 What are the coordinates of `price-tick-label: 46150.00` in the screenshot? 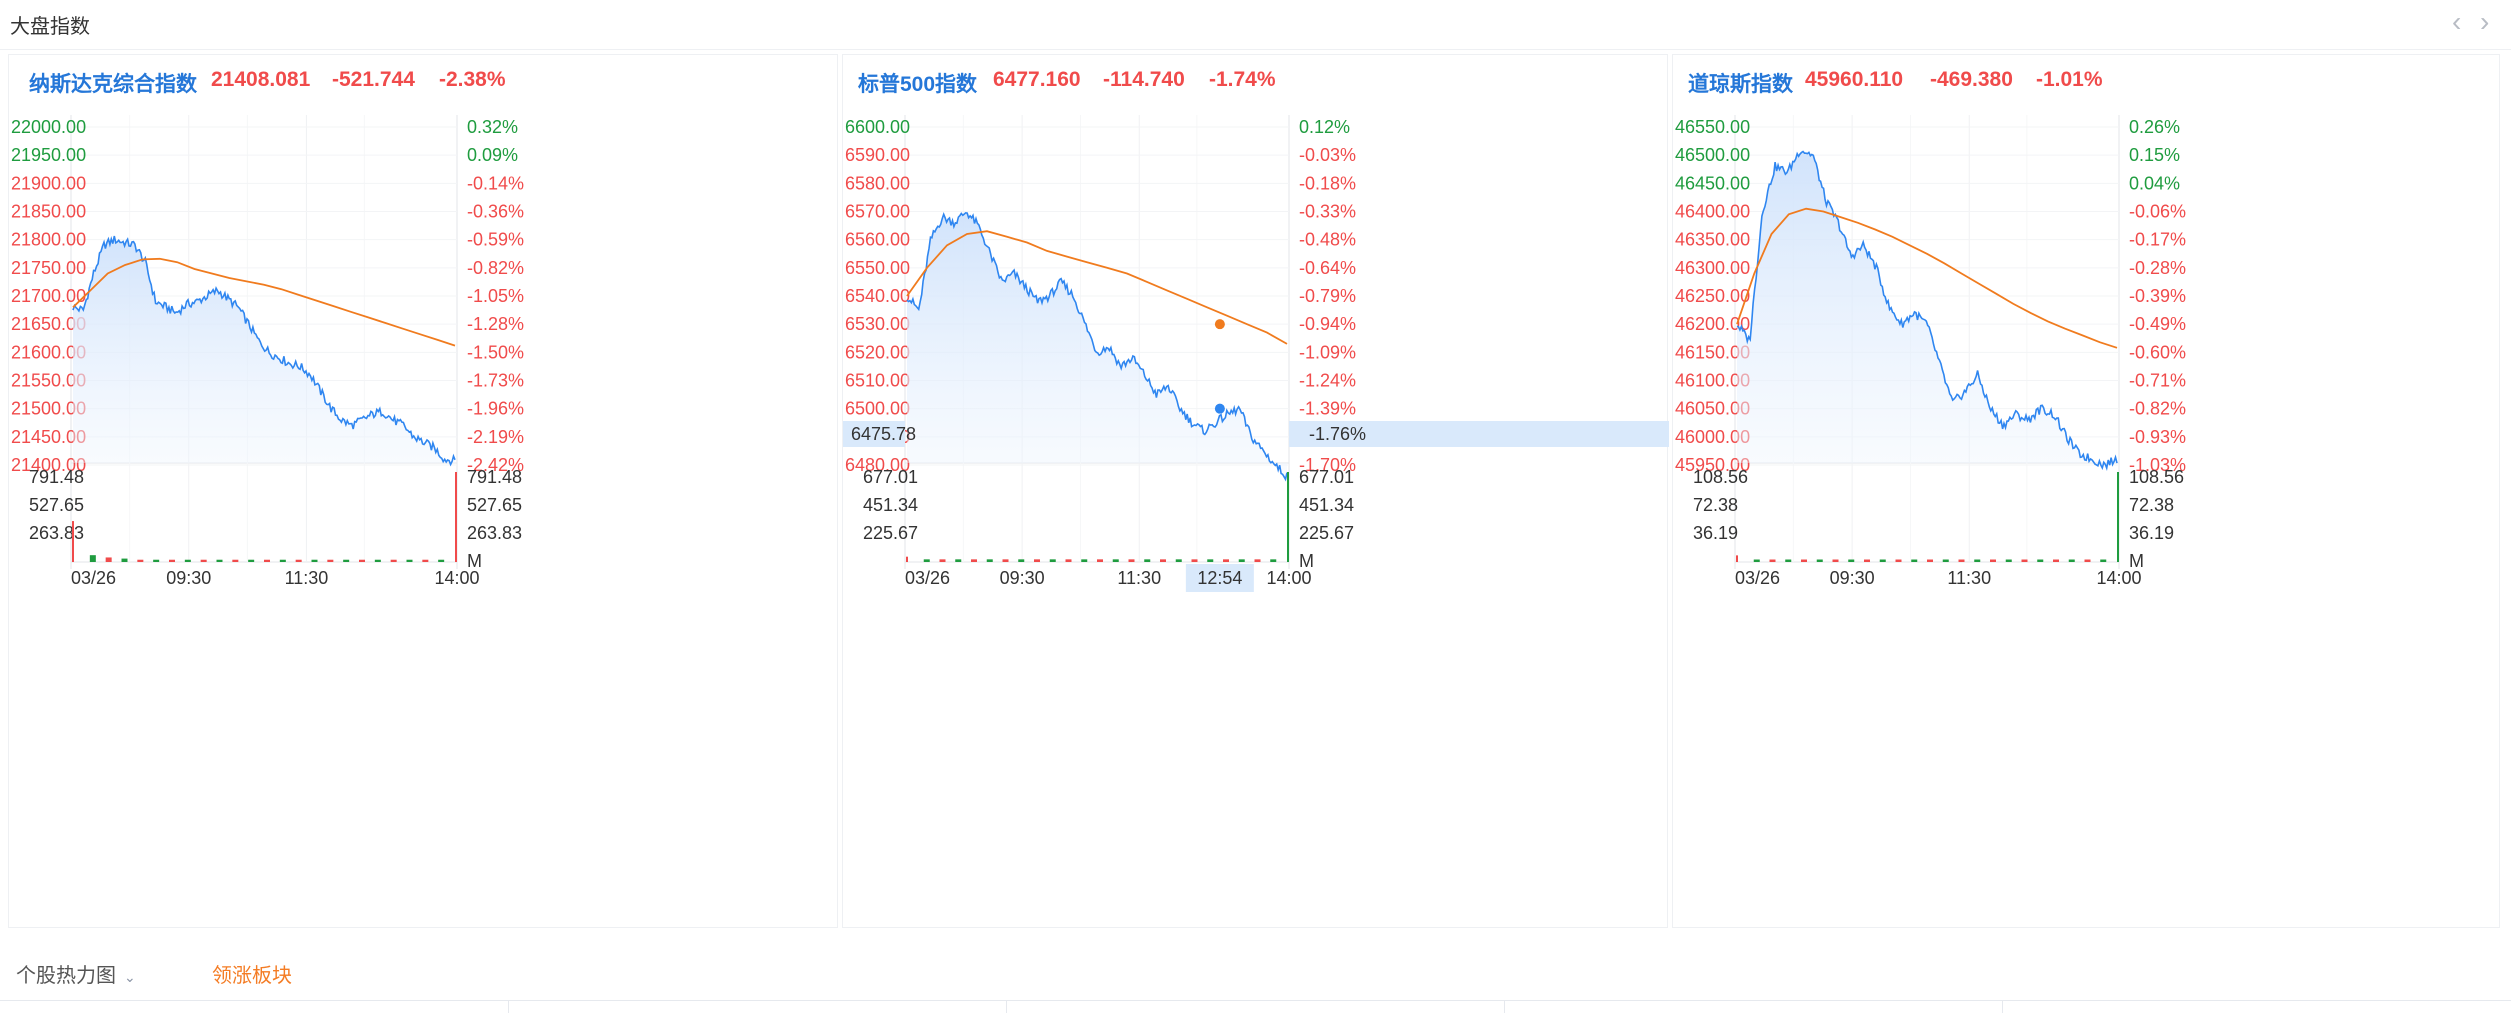 It's located at (1712, 352).